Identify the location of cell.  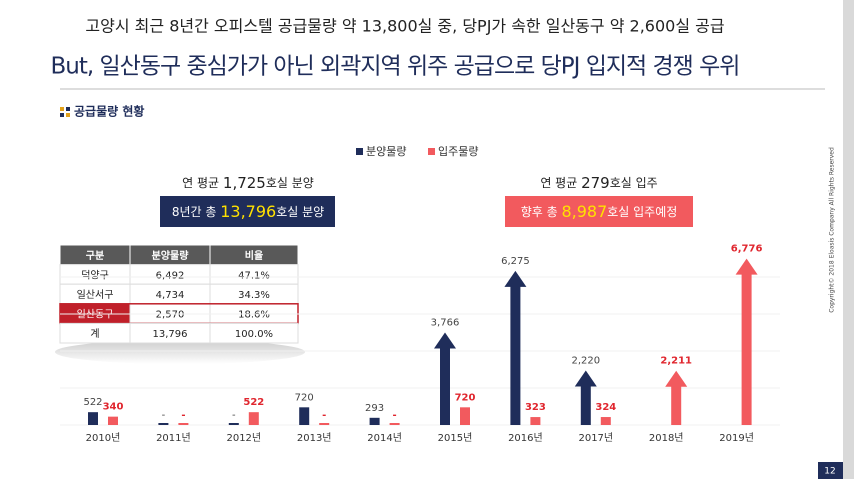
(254, 333).